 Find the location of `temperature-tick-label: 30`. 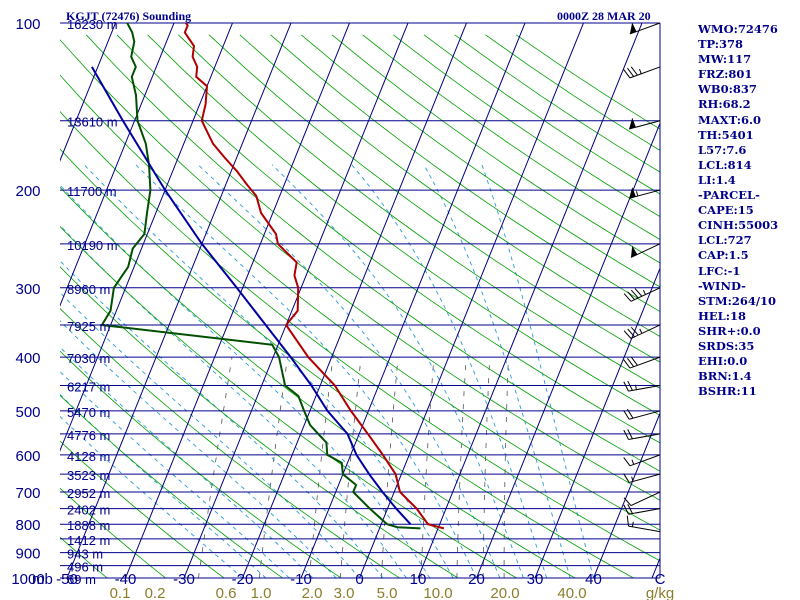

temperature-tick-label: 30 is located at coordinates (535, 579).